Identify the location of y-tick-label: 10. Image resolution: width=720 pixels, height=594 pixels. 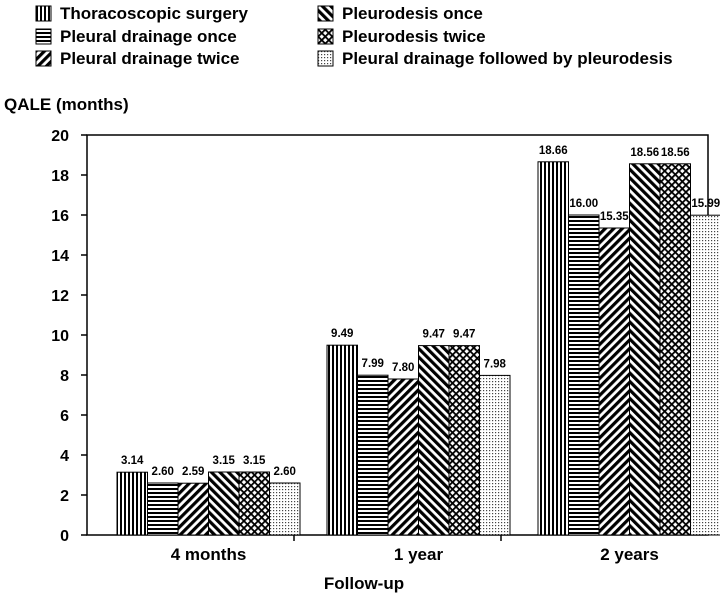
(60, 336).